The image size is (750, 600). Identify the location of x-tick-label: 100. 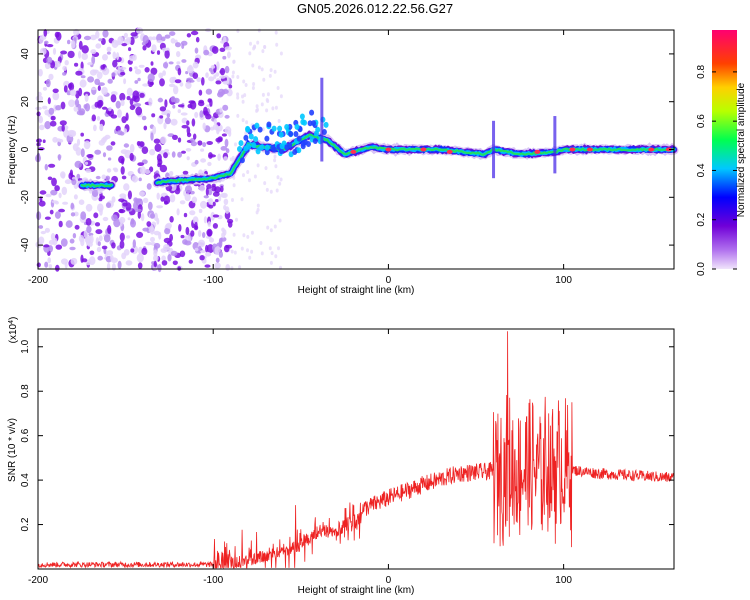
(563, 280).